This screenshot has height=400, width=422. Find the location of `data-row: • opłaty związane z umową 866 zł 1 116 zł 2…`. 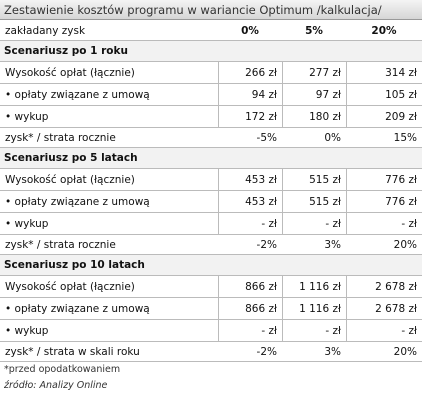

data-row: • opłaty związane z umową 866 zł 1 116 zł 2… is located at coordinates (211, 309).